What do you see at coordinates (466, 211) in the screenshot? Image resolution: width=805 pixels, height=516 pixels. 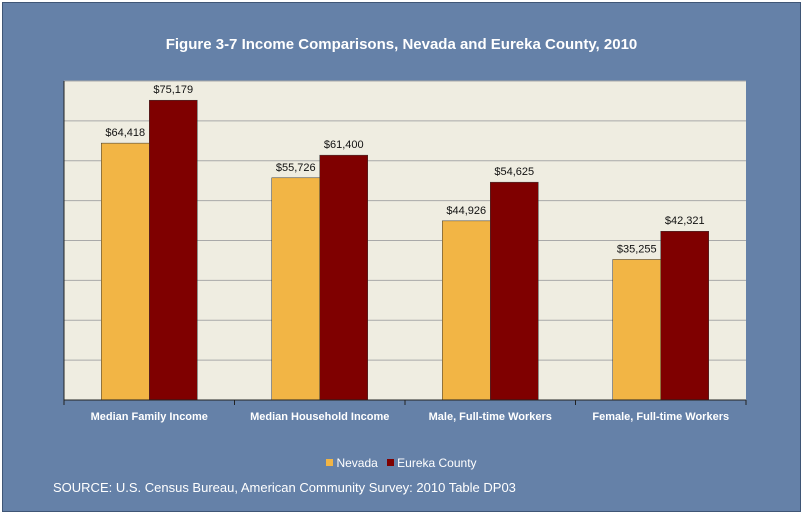 I see `data-label-nevada-male-full-time-workers: $44,926` at bounding box center [466, 211].